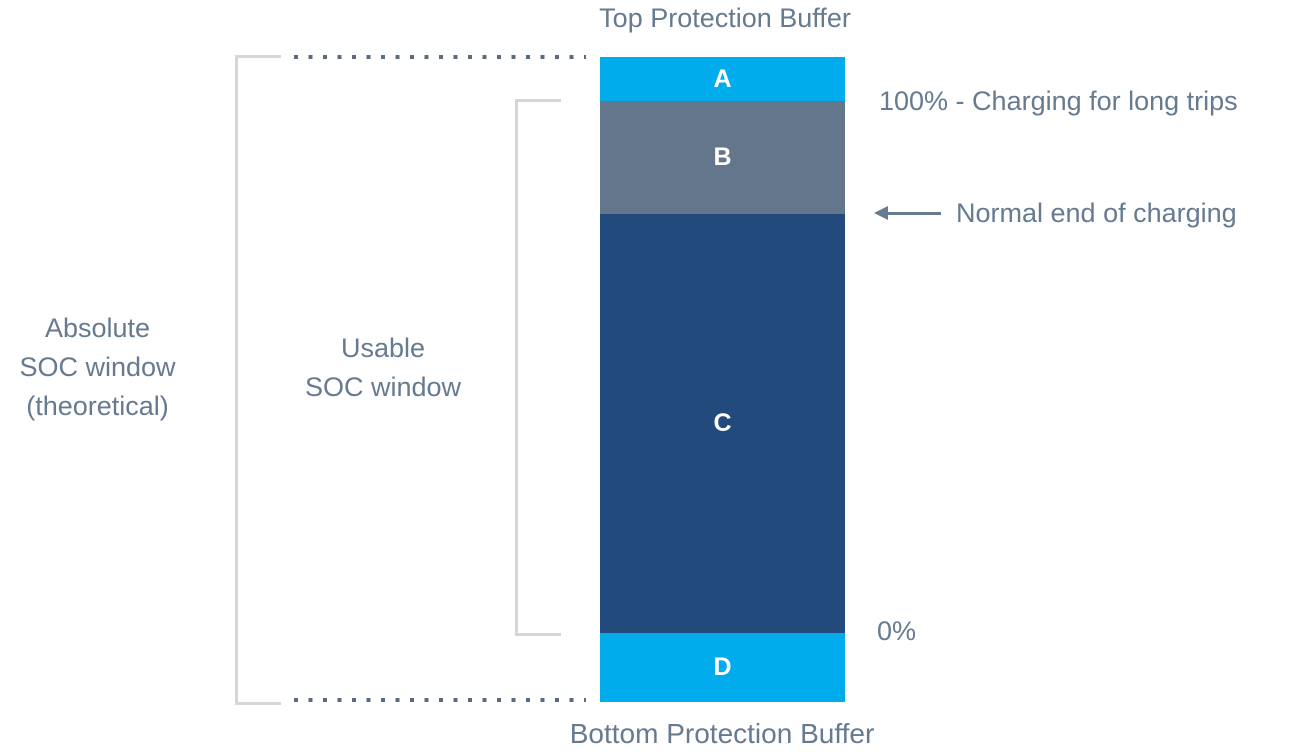 Image resolution: width=1300 pixels, height=755 pixels. What do you see at coordinates (440, 57) in the screenshot?
I see `top-dotted-line` at bounding box center [440, 57].